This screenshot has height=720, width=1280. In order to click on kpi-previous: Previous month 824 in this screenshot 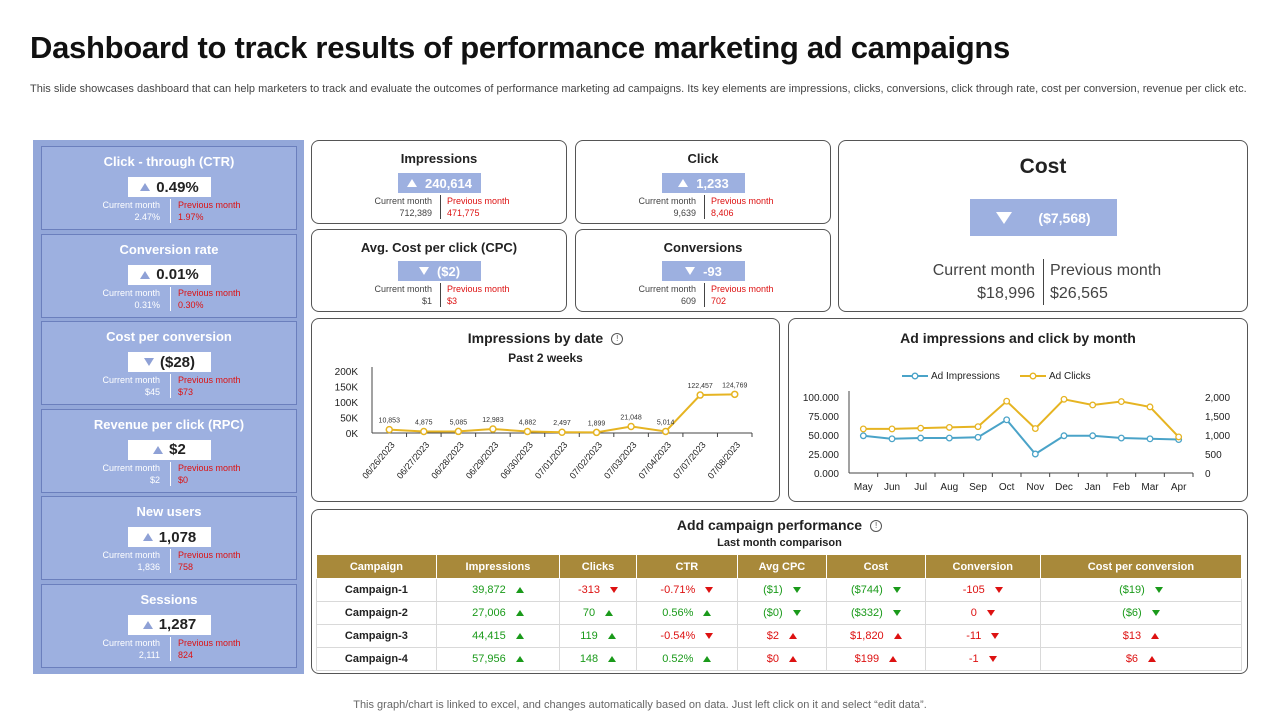, I will do `click(230, 648)`.